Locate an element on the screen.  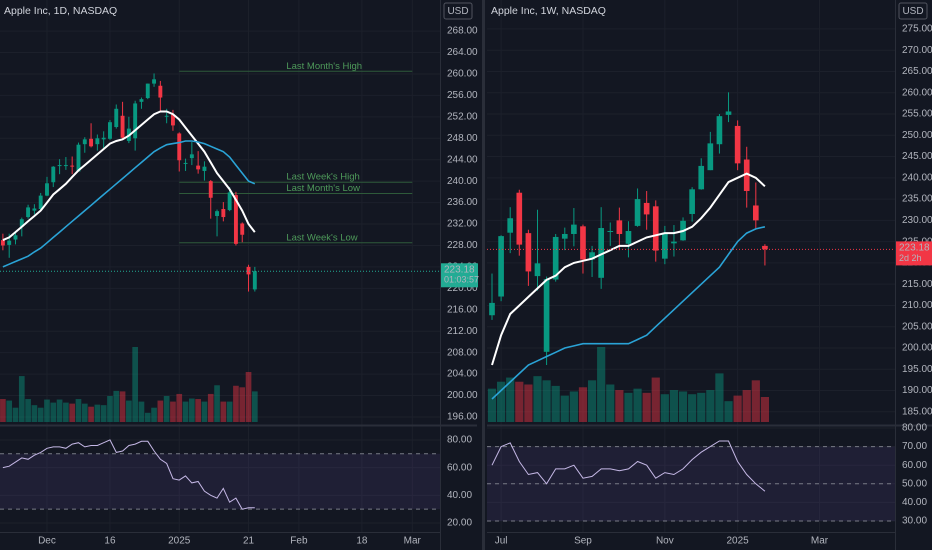
rsi-tick-label: 20.00 is located at coordinates (459, 523).